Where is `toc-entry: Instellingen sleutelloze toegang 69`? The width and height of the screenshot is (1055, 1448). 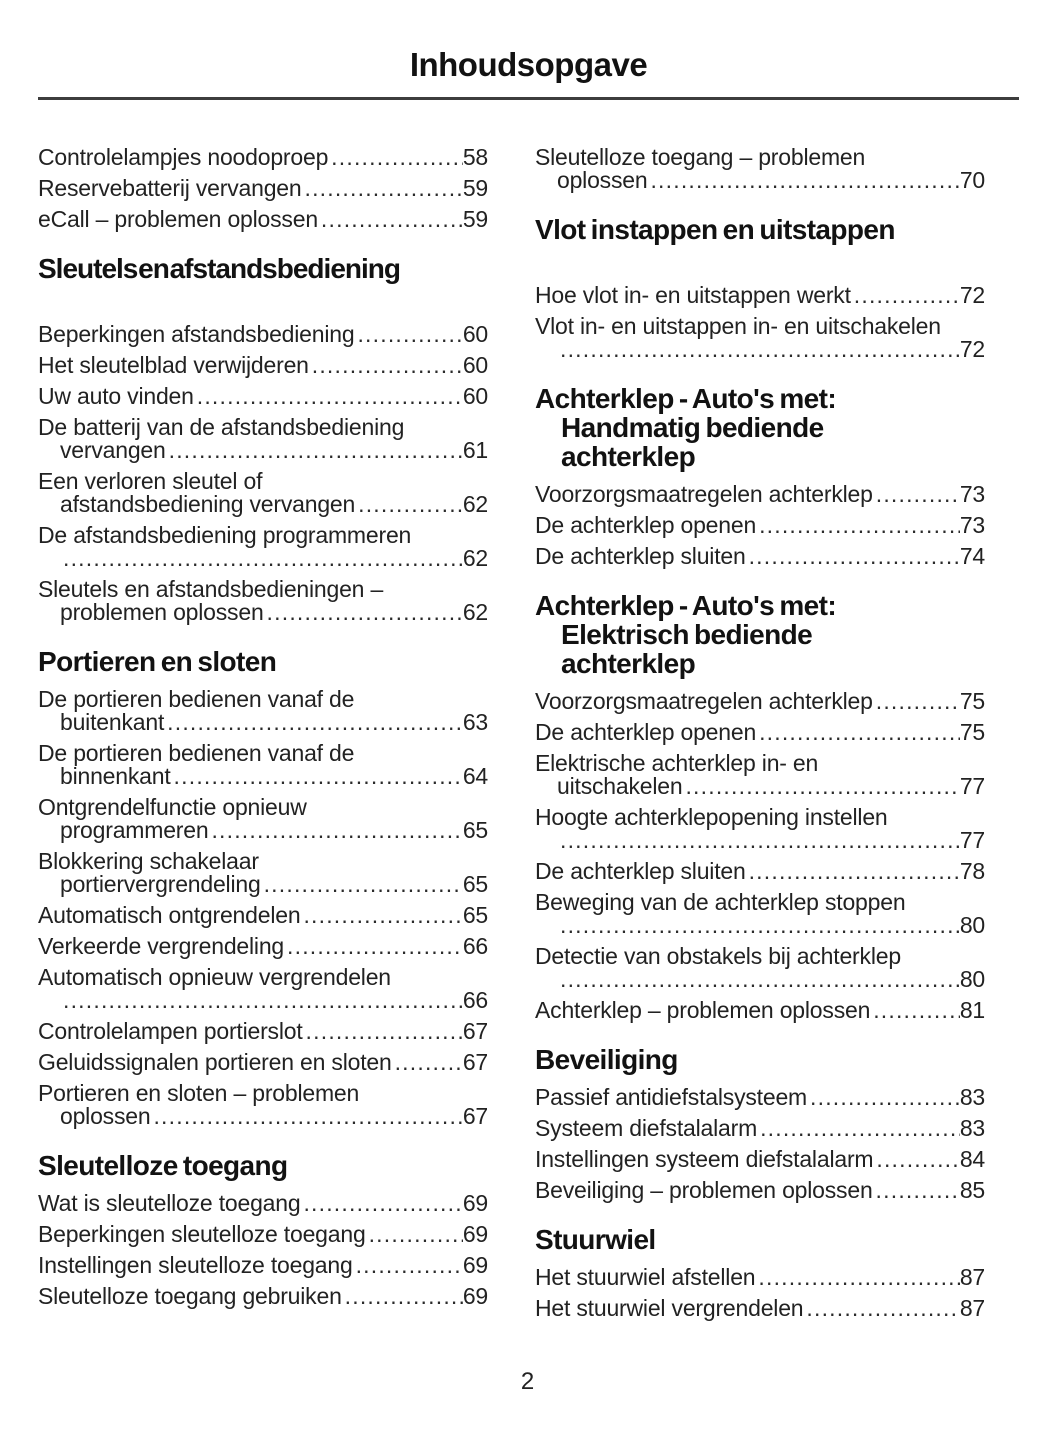
toc-entry: Instellingen sleutelloze toegang 69 is located at coordinates (263, 1269).